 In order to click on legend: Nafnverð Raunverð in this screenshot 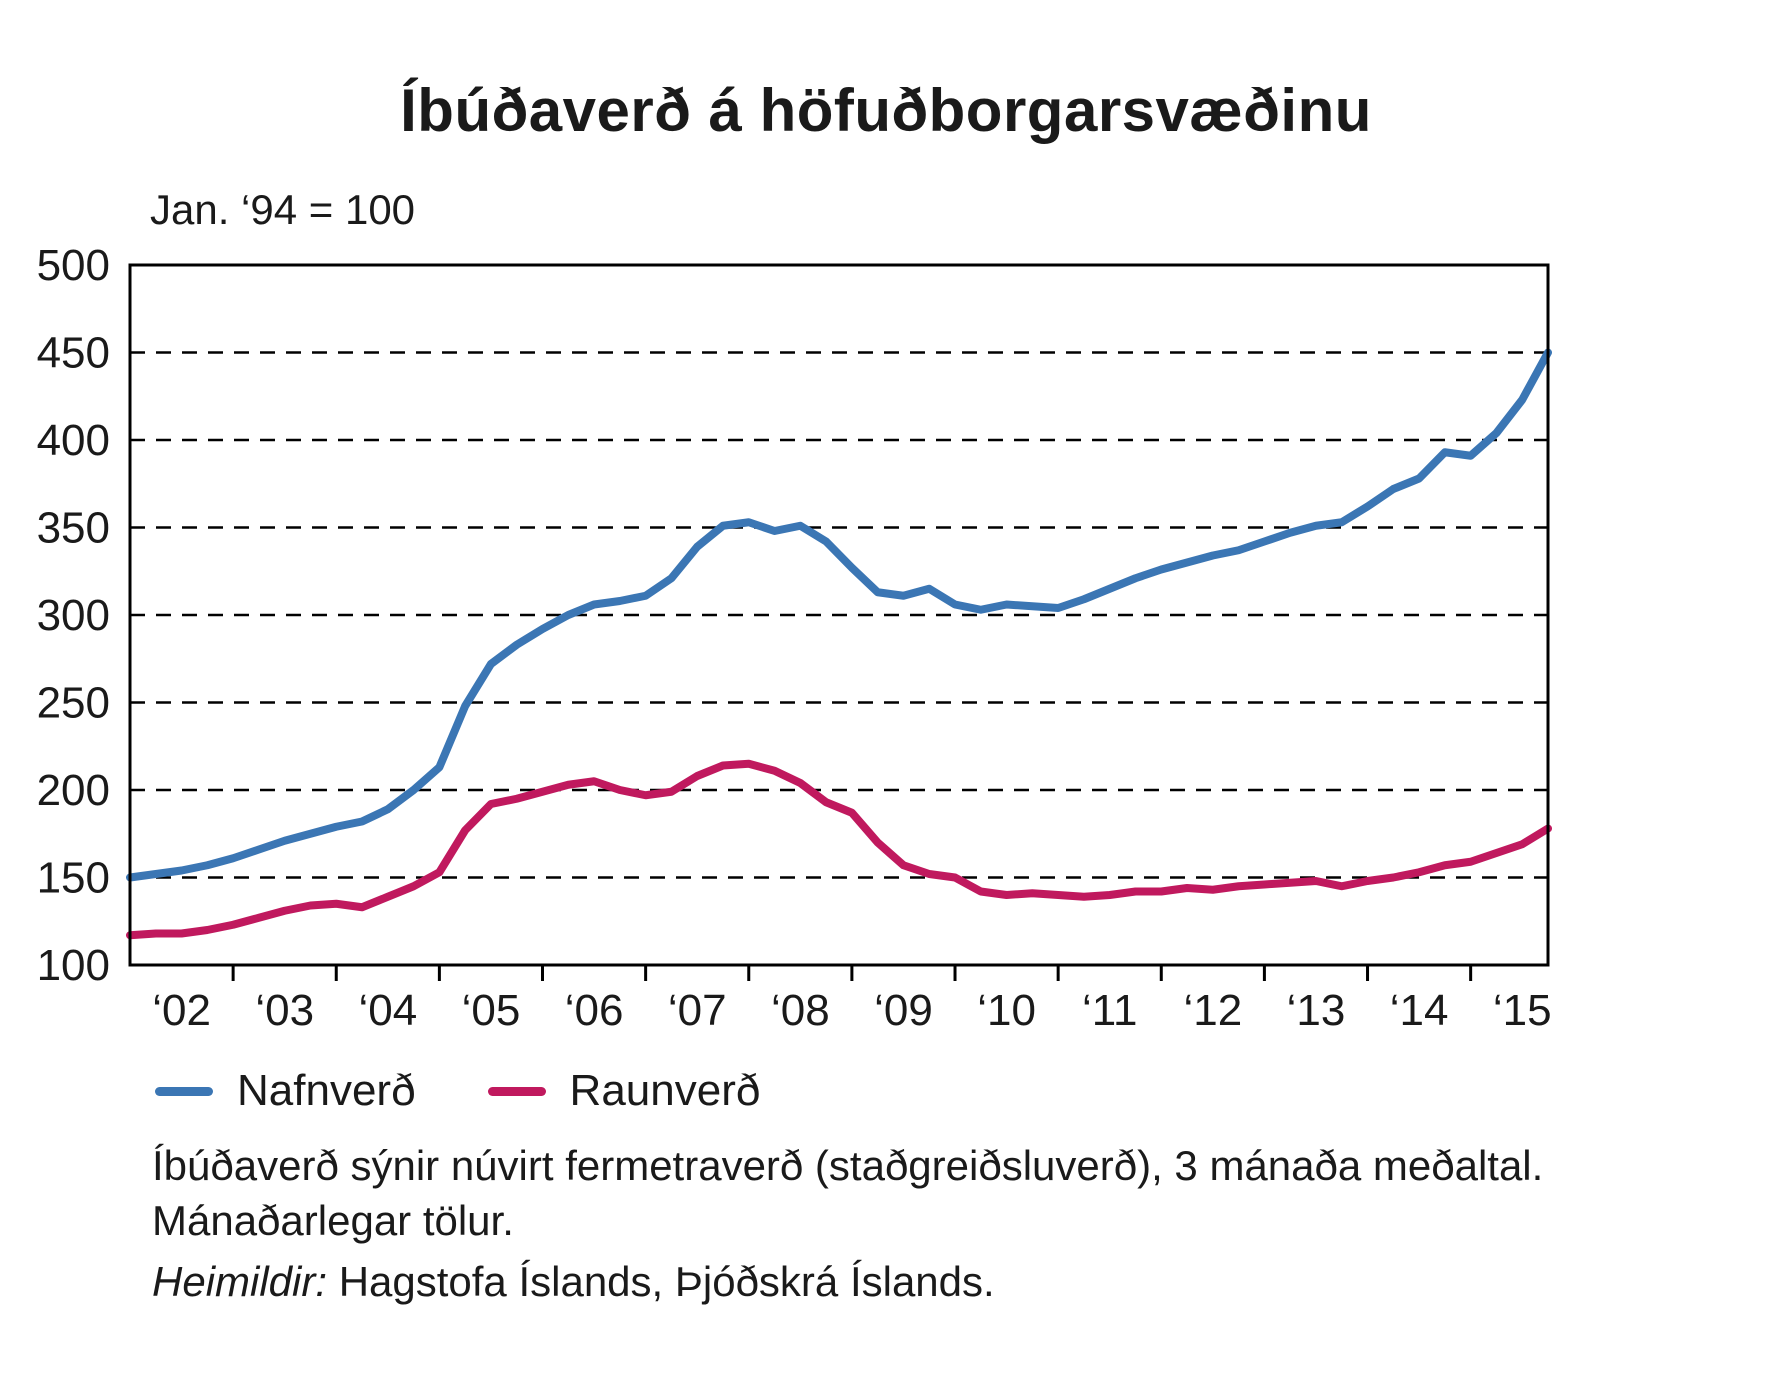, I will do `click(457, 1091)`.